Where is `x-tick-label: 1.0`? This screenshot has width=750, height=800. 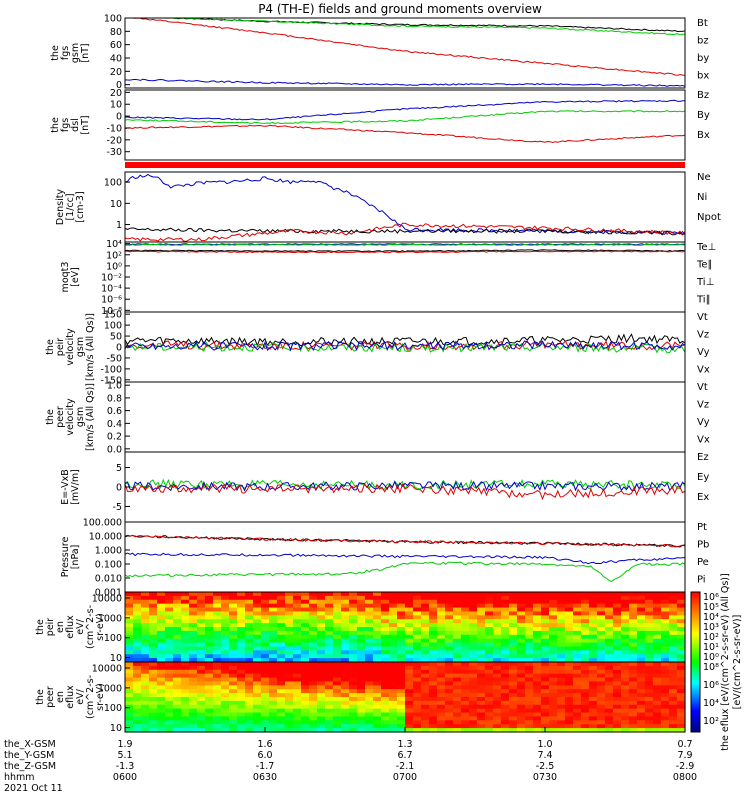 x-tick-label: 1.0 is located at coordinates (544, 744).